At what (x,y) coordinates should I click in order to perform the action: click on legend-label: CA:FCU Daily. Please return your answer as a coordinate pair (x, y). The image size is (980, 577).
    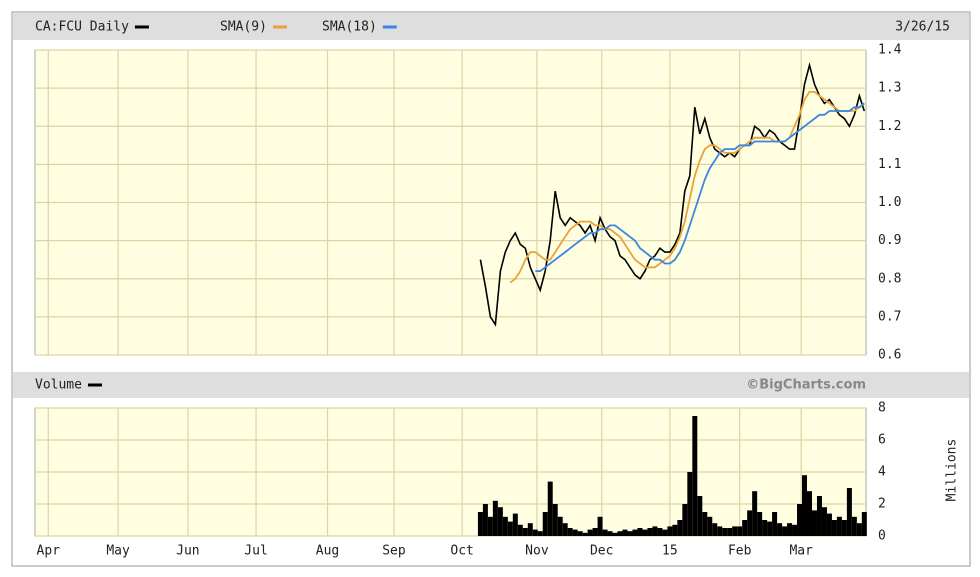
    Looking at the image, I should click on (82, 27).